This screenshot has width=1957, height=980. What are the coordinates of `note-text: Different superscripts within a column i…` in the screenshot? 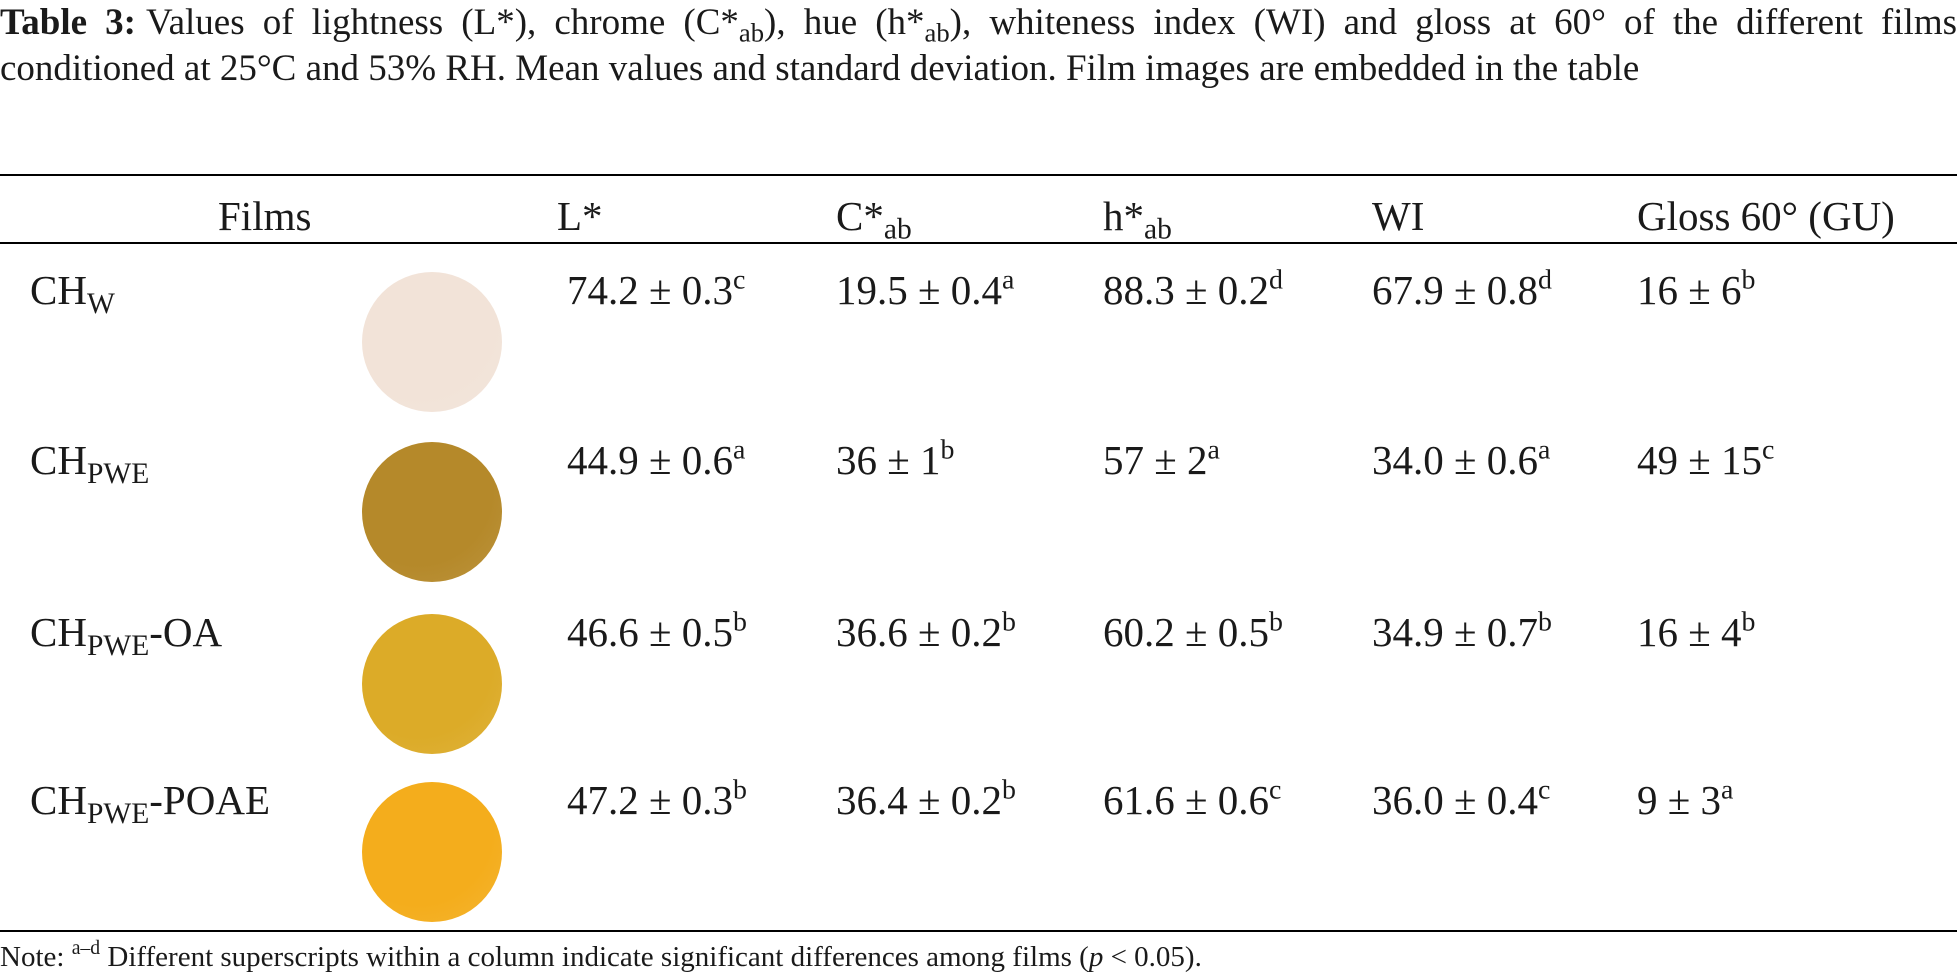 It's located at (594, 957).